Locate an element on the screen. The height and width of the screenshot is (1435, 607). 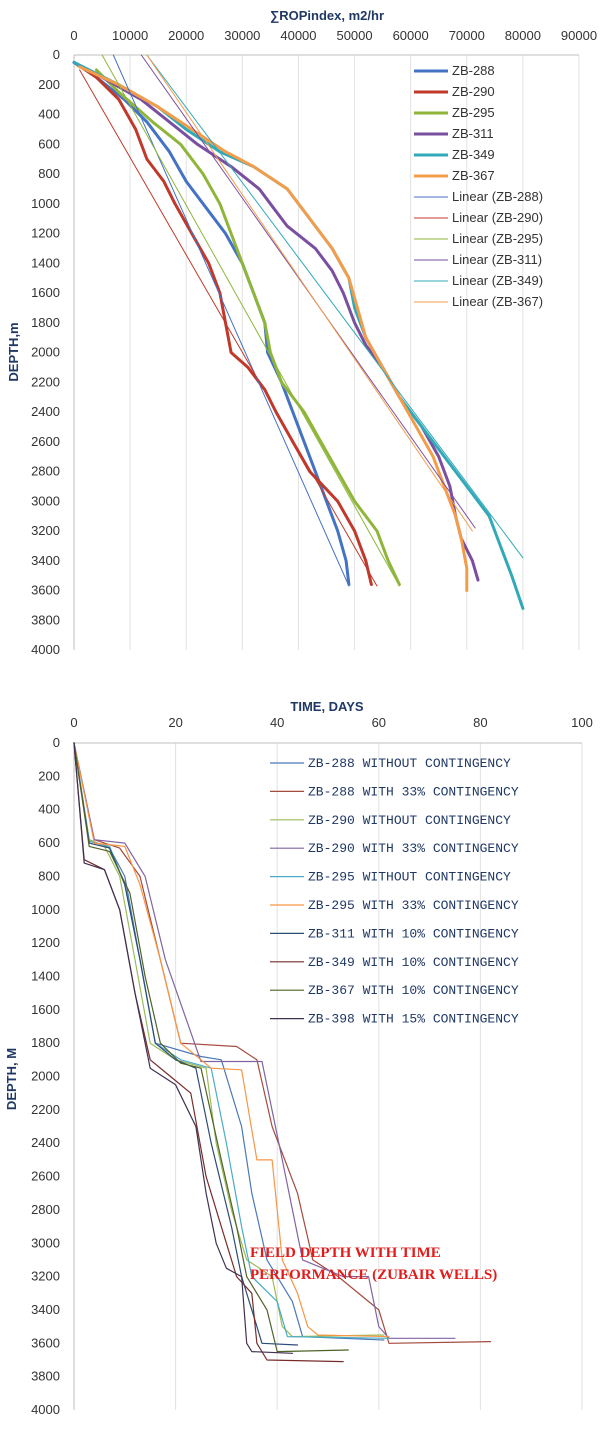
chart1-y-tick: 2200 is located at coordinates (45, 381).